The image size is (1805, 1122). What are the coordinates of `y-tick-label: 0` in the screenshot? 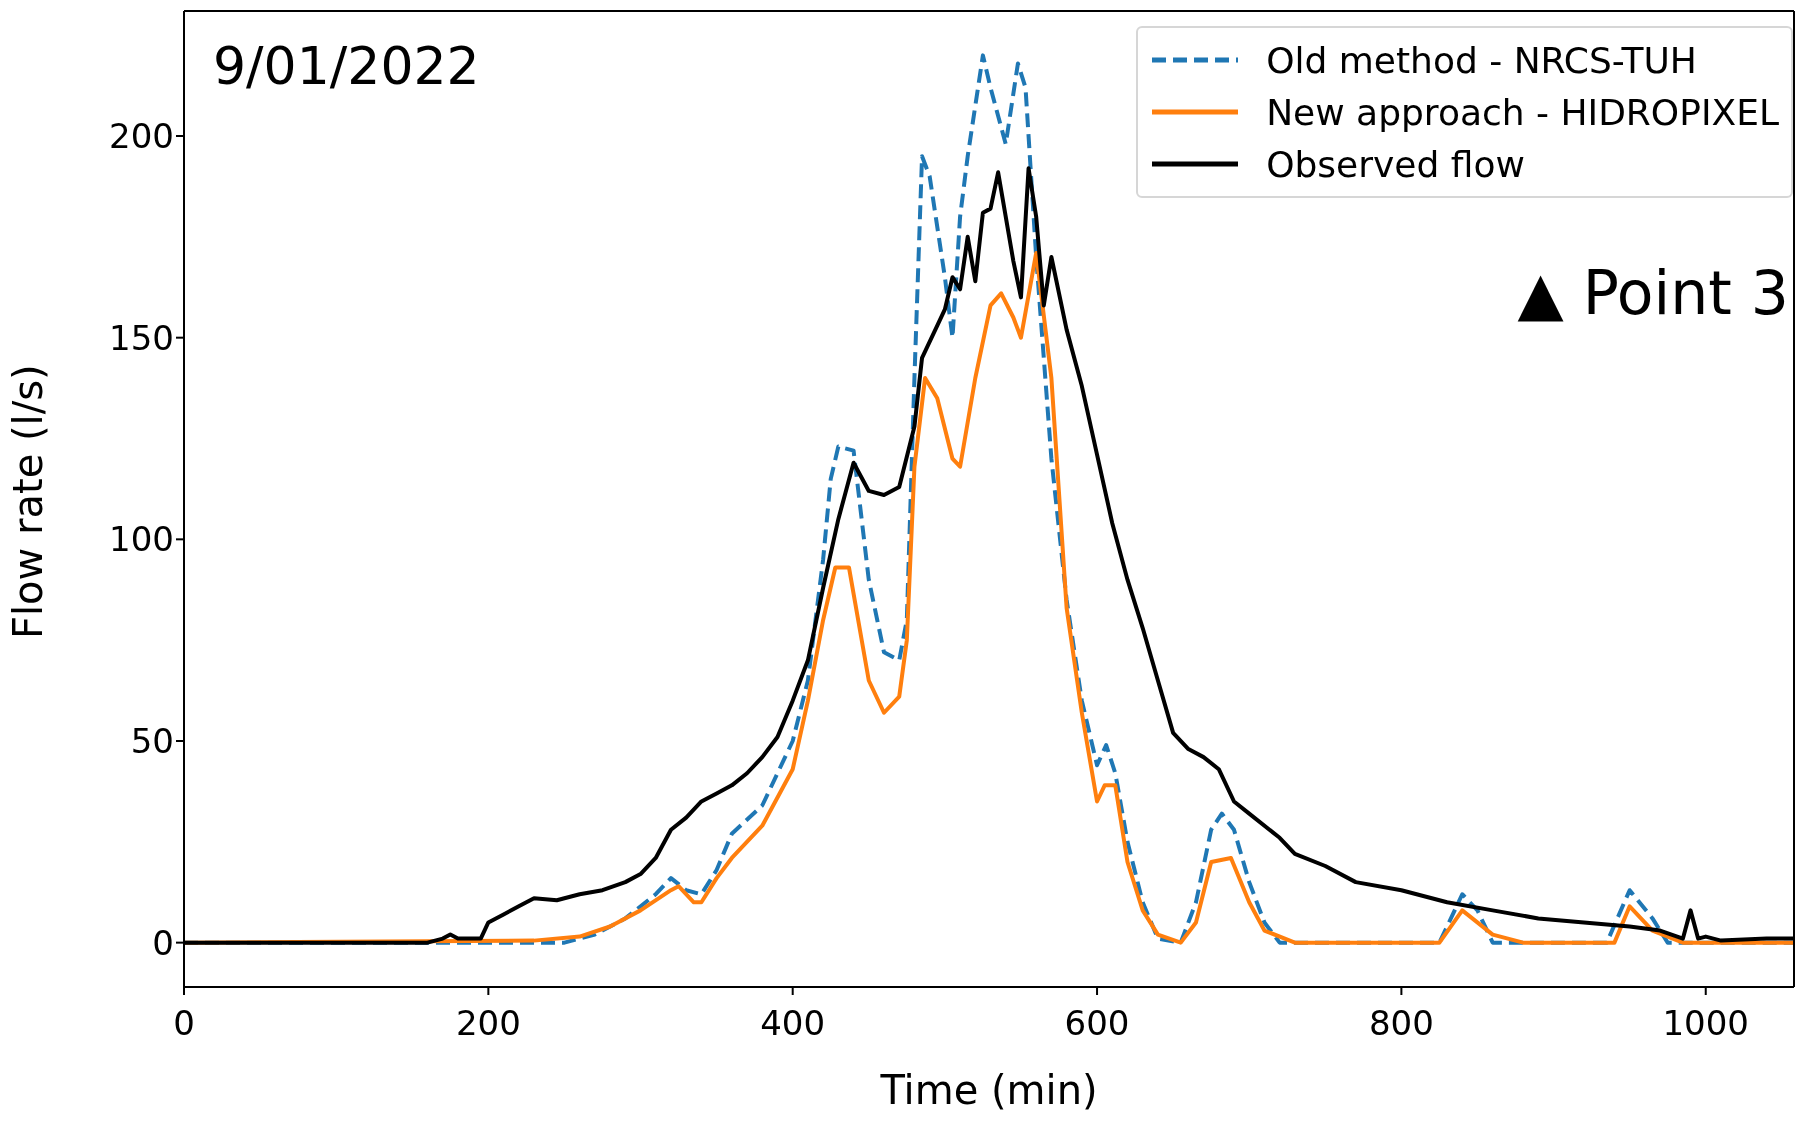 It's located at (163, 942).